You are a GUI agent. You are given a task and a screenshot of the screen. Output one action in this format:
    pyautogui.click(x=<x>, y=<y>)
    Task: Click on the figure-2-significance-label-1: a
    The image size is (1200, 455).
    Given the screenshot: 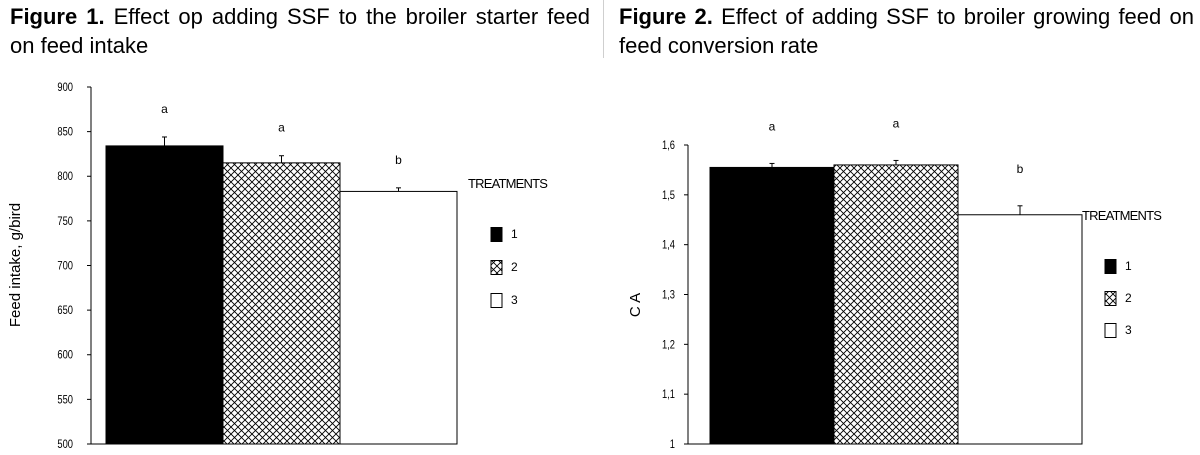 What is the action you would take?
    pyautogui.click(x=772, y=126)
    